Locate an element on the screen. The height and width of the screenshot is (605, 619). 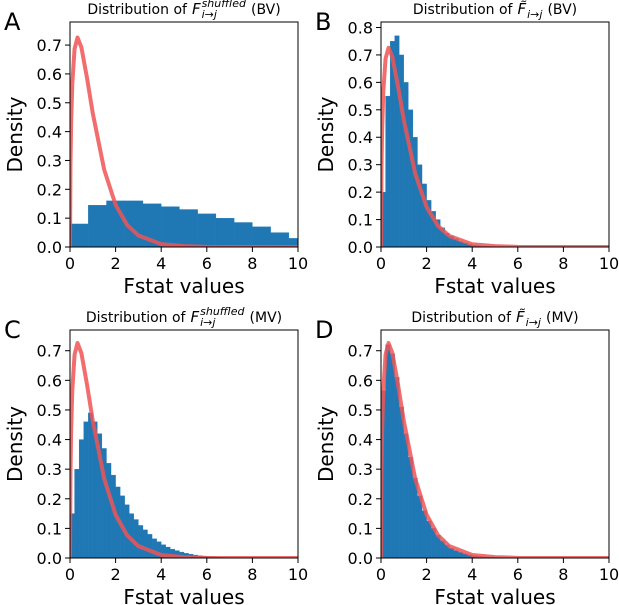
panel-label: D is located at coordinates (324, 330).